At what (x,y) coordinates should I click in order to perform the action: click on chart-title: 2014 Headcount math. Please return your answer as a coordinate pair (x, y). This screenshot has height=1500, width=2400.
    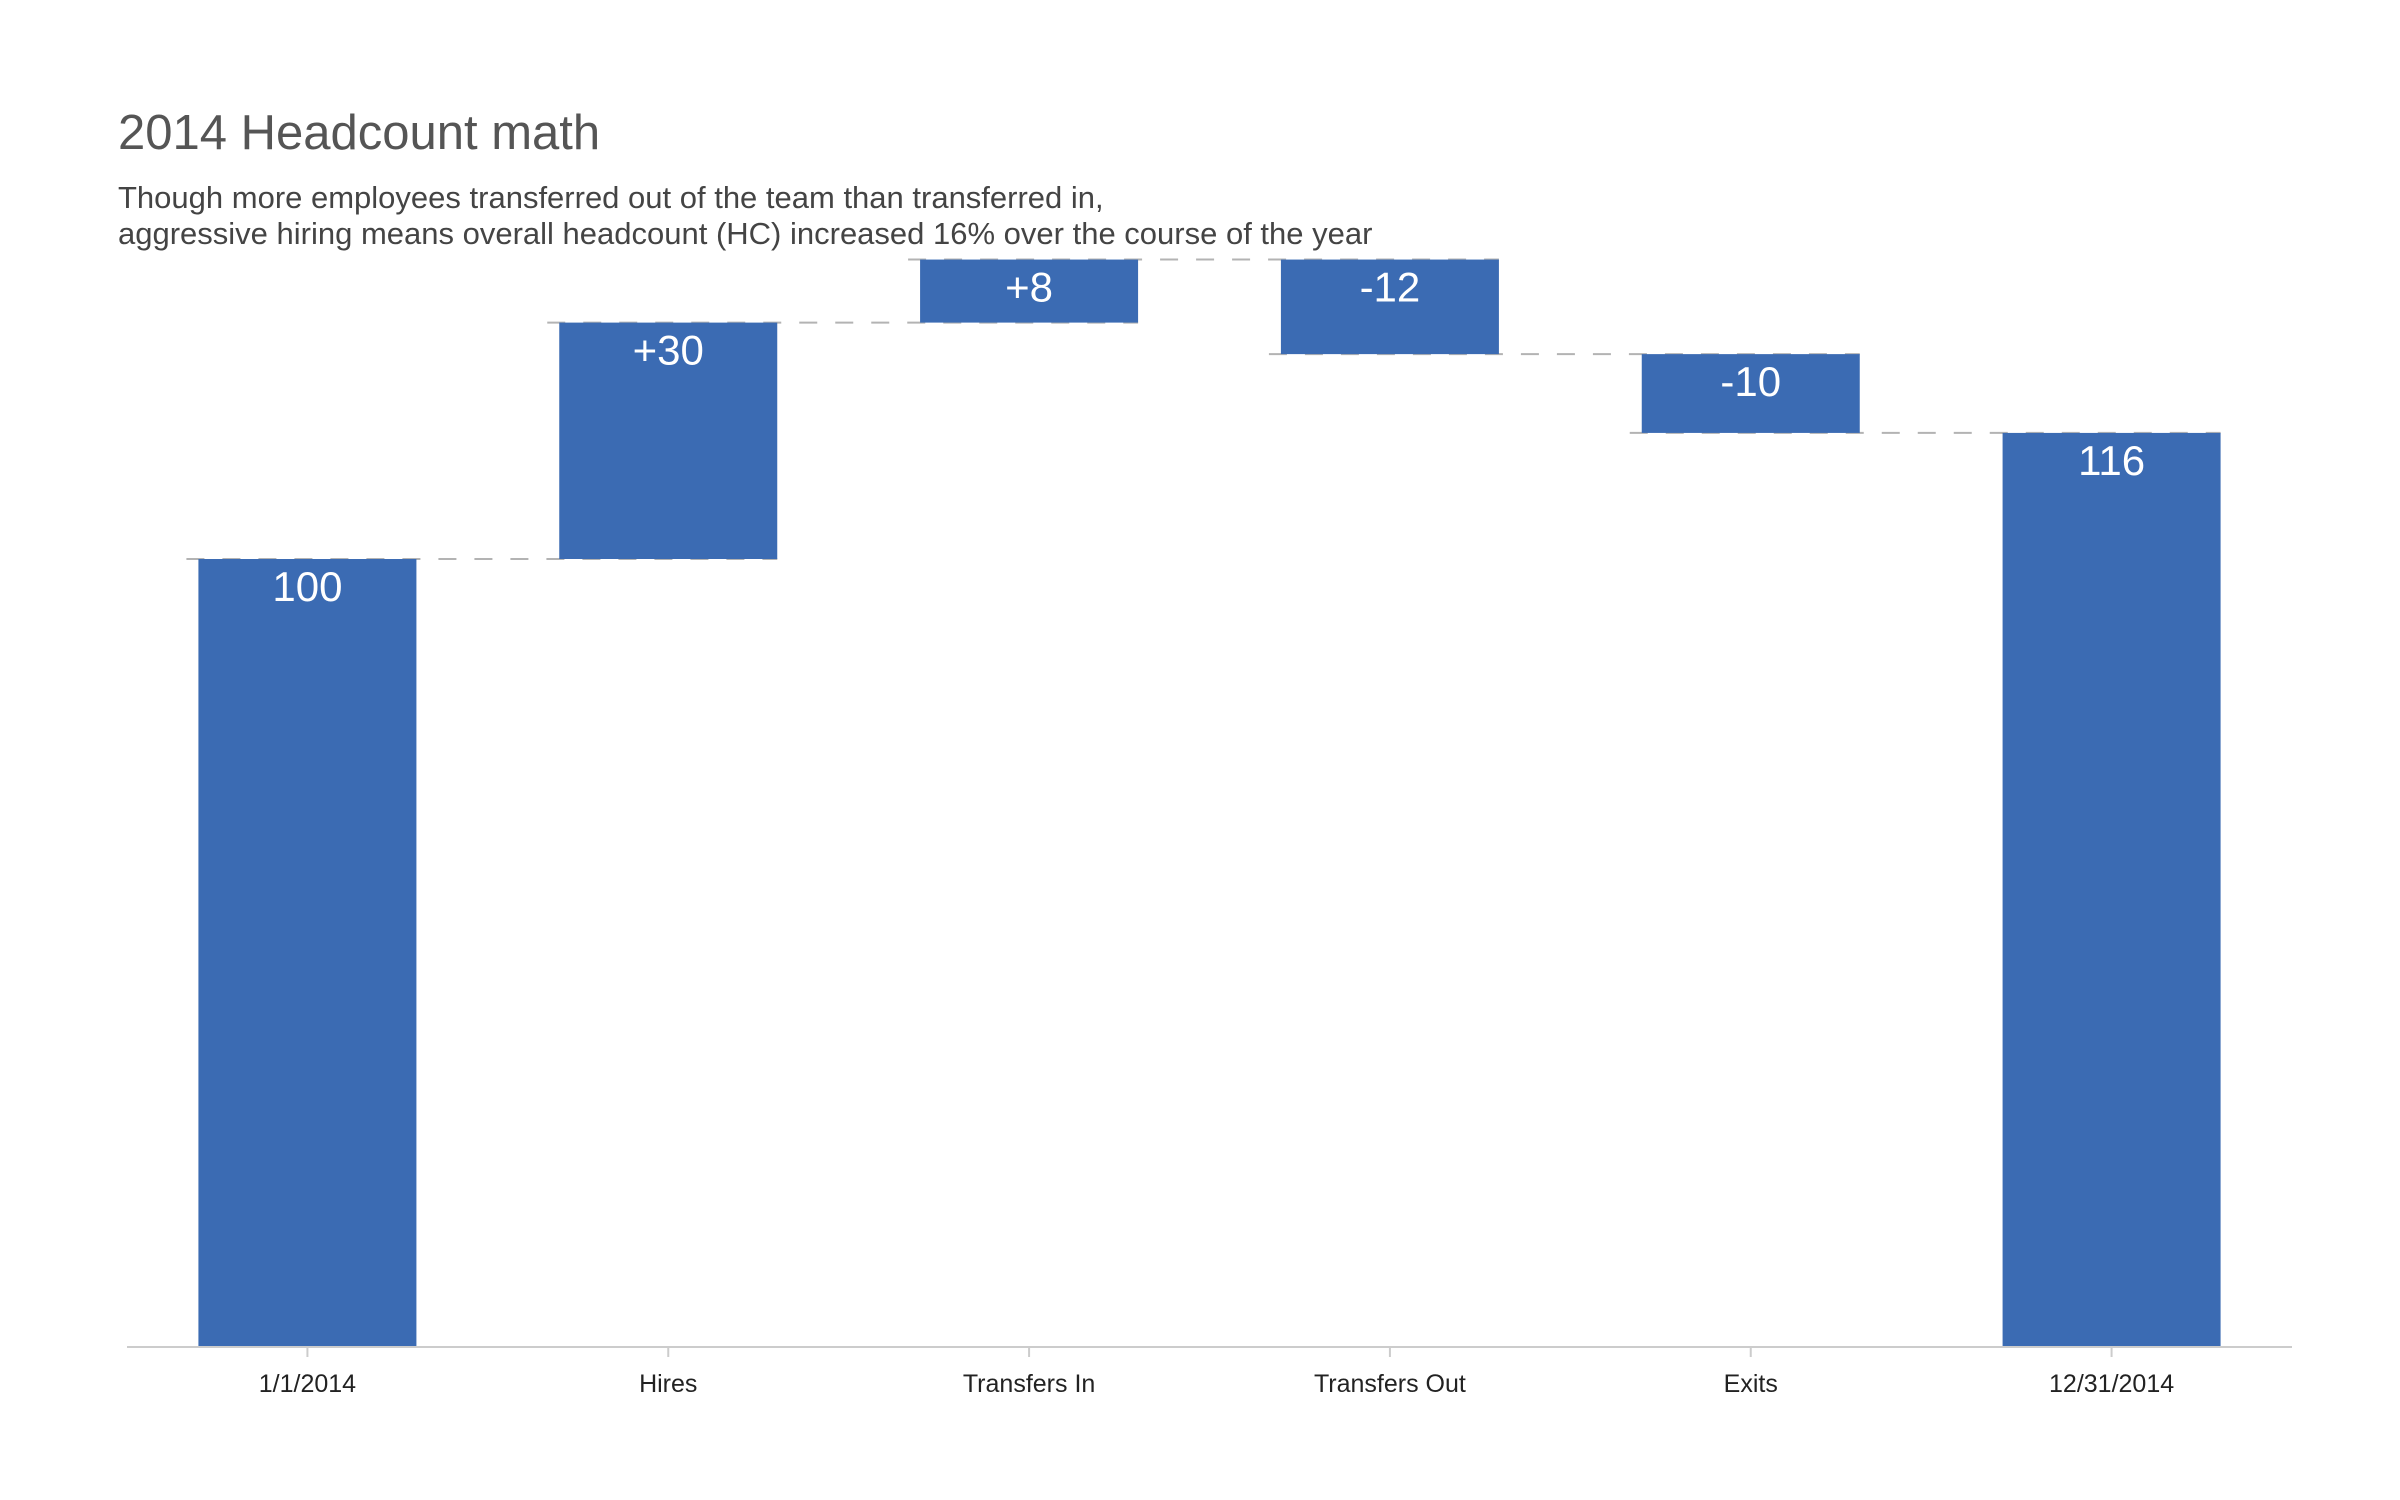
    Looking at the image, I should click on (359, 133).